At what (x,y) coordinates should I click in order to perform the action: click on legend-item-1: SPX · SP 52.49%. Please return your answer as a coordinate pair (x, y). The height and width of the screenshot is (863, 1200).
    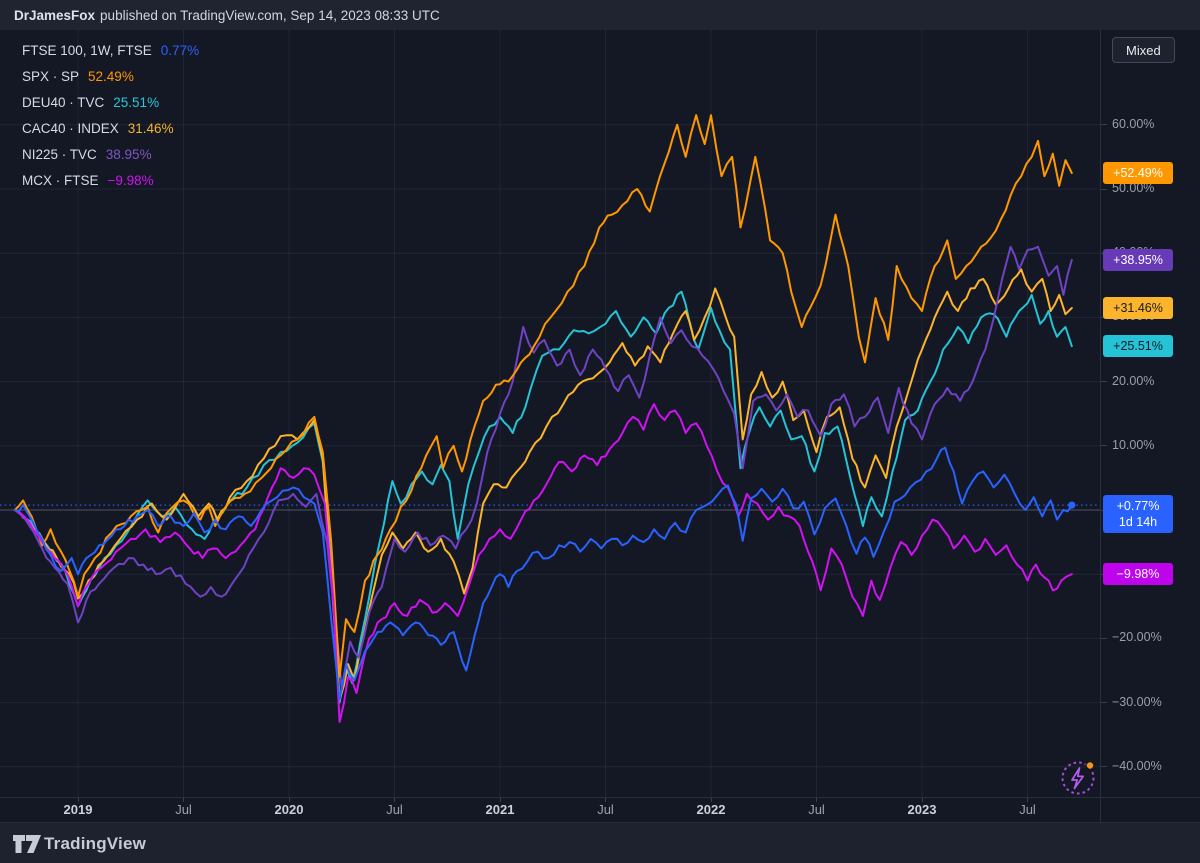
    Looking at the image, I should click on (110, 77).